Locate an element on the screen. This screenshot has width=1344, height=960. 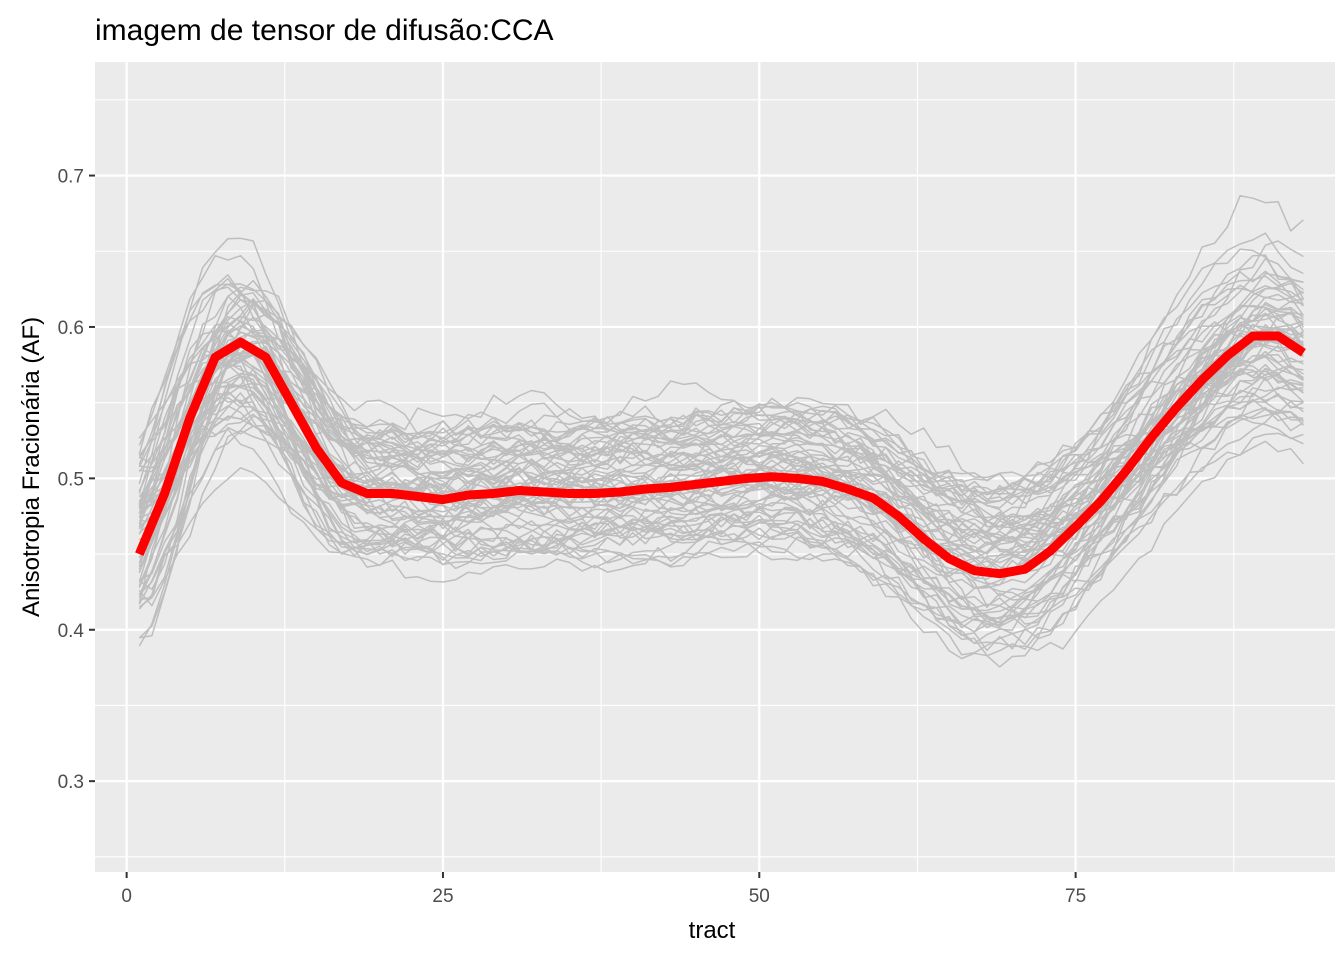
y-tick-label: 0.7 is located at coordinates (71, 177).